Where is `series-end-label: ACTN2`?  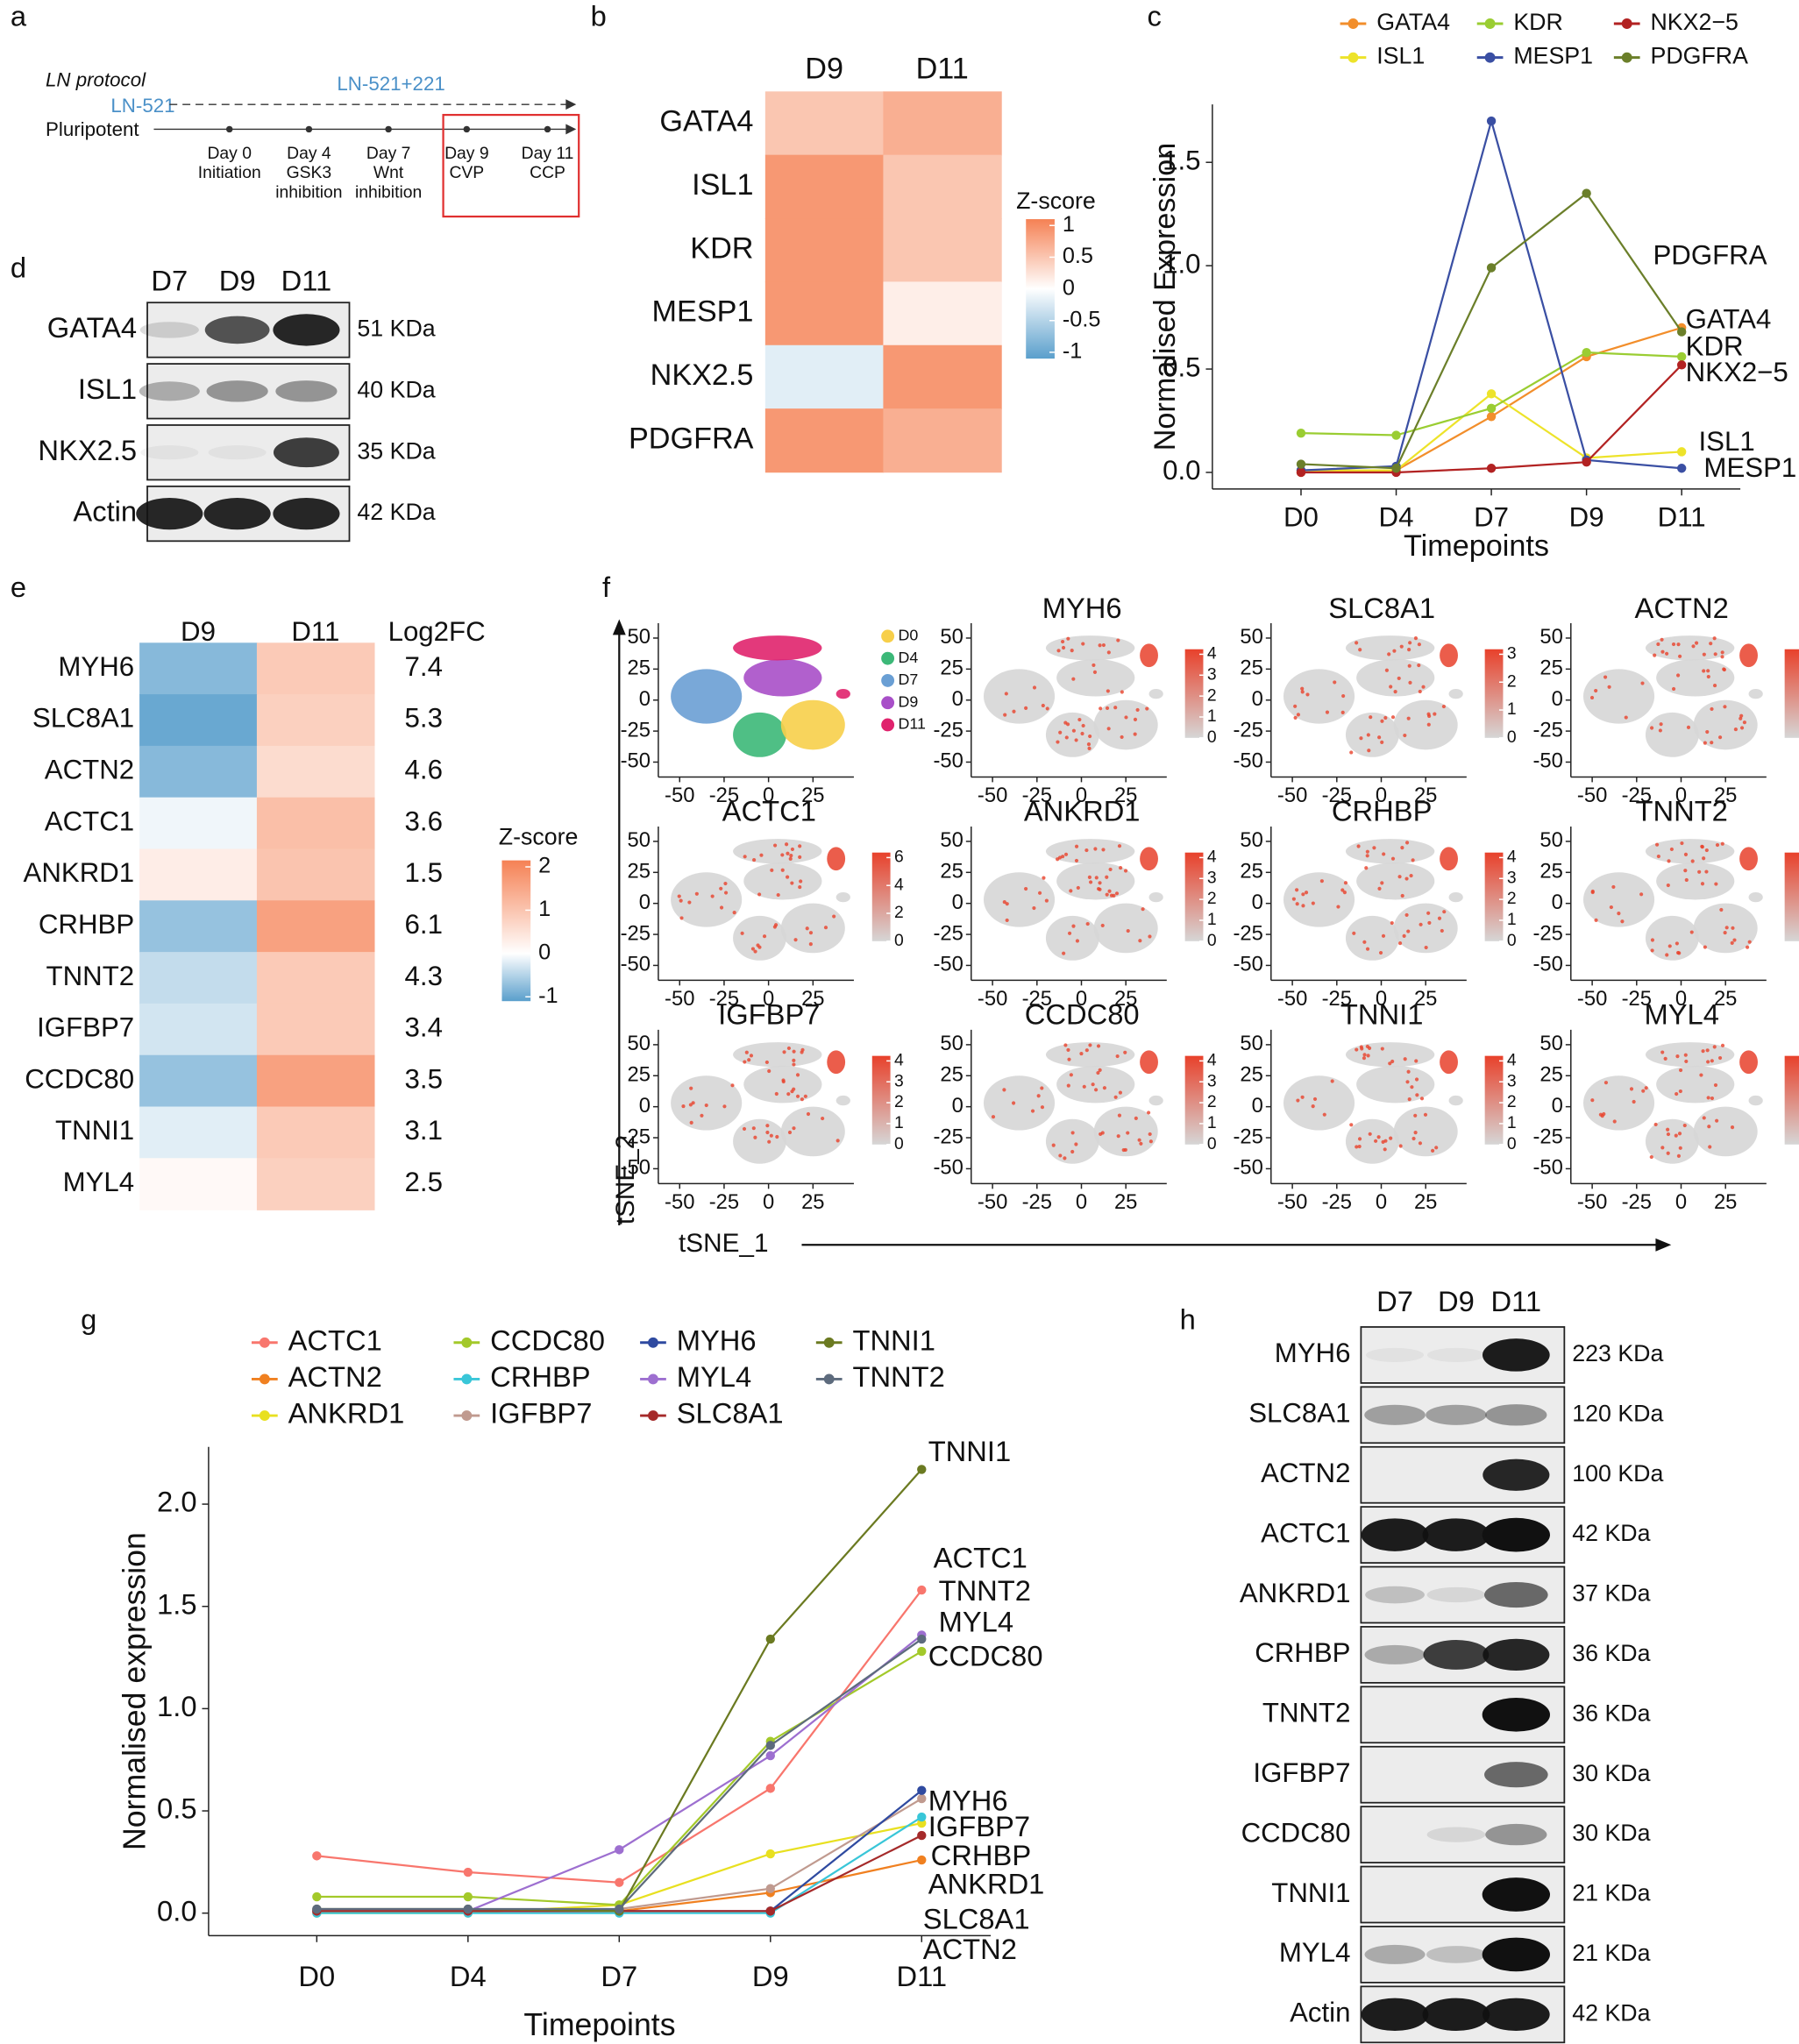
series-end-label: ACTN2 is located at coordinates (970, 1949).